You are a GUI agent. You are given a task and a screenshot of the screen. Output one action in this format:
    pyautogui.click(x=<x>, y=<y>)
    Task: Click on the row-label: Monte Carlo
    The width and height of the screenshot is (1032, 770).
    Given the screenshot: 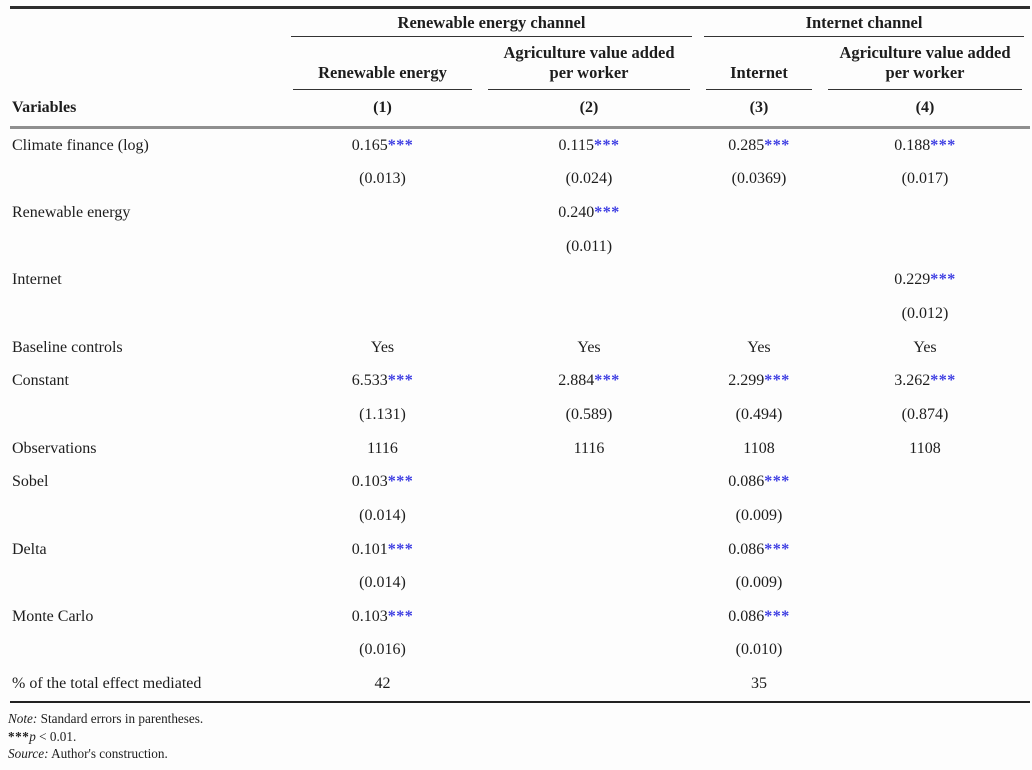 What is the action you would take?
    pyautogui.click(x=53, y=616)
    